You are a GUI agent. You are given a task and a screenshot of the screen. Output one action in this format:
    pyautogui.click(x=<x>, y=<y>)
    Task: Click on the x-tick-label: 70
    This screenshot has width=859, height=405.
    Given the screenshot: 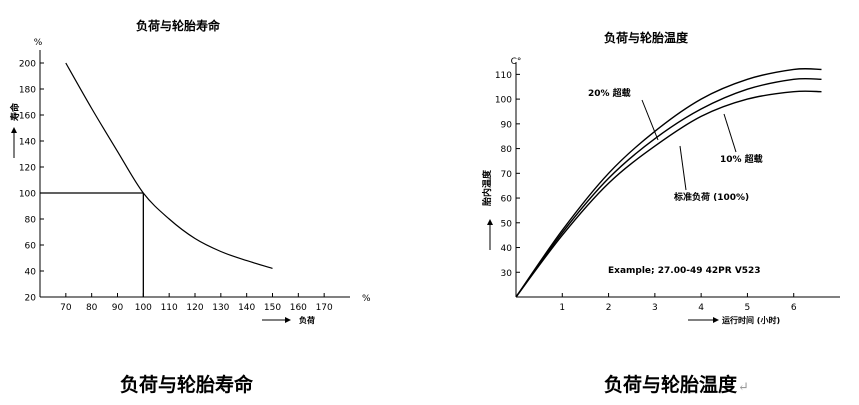 What is the action you would take?
    pyautogui.click(x=66, y=308)
    